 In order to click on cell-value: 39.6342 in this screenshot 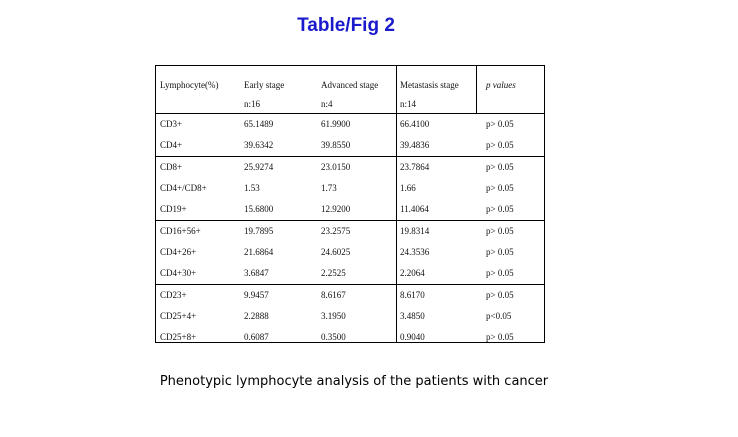, I will do `click(259, 145)`.